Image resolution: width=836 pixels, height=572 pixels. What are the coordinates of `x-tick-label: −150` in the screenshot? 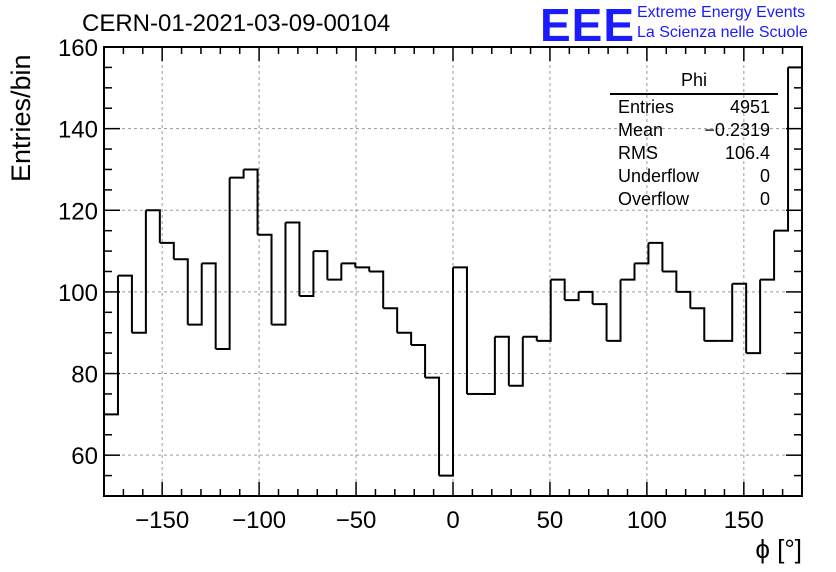 It's located at (162, 520).